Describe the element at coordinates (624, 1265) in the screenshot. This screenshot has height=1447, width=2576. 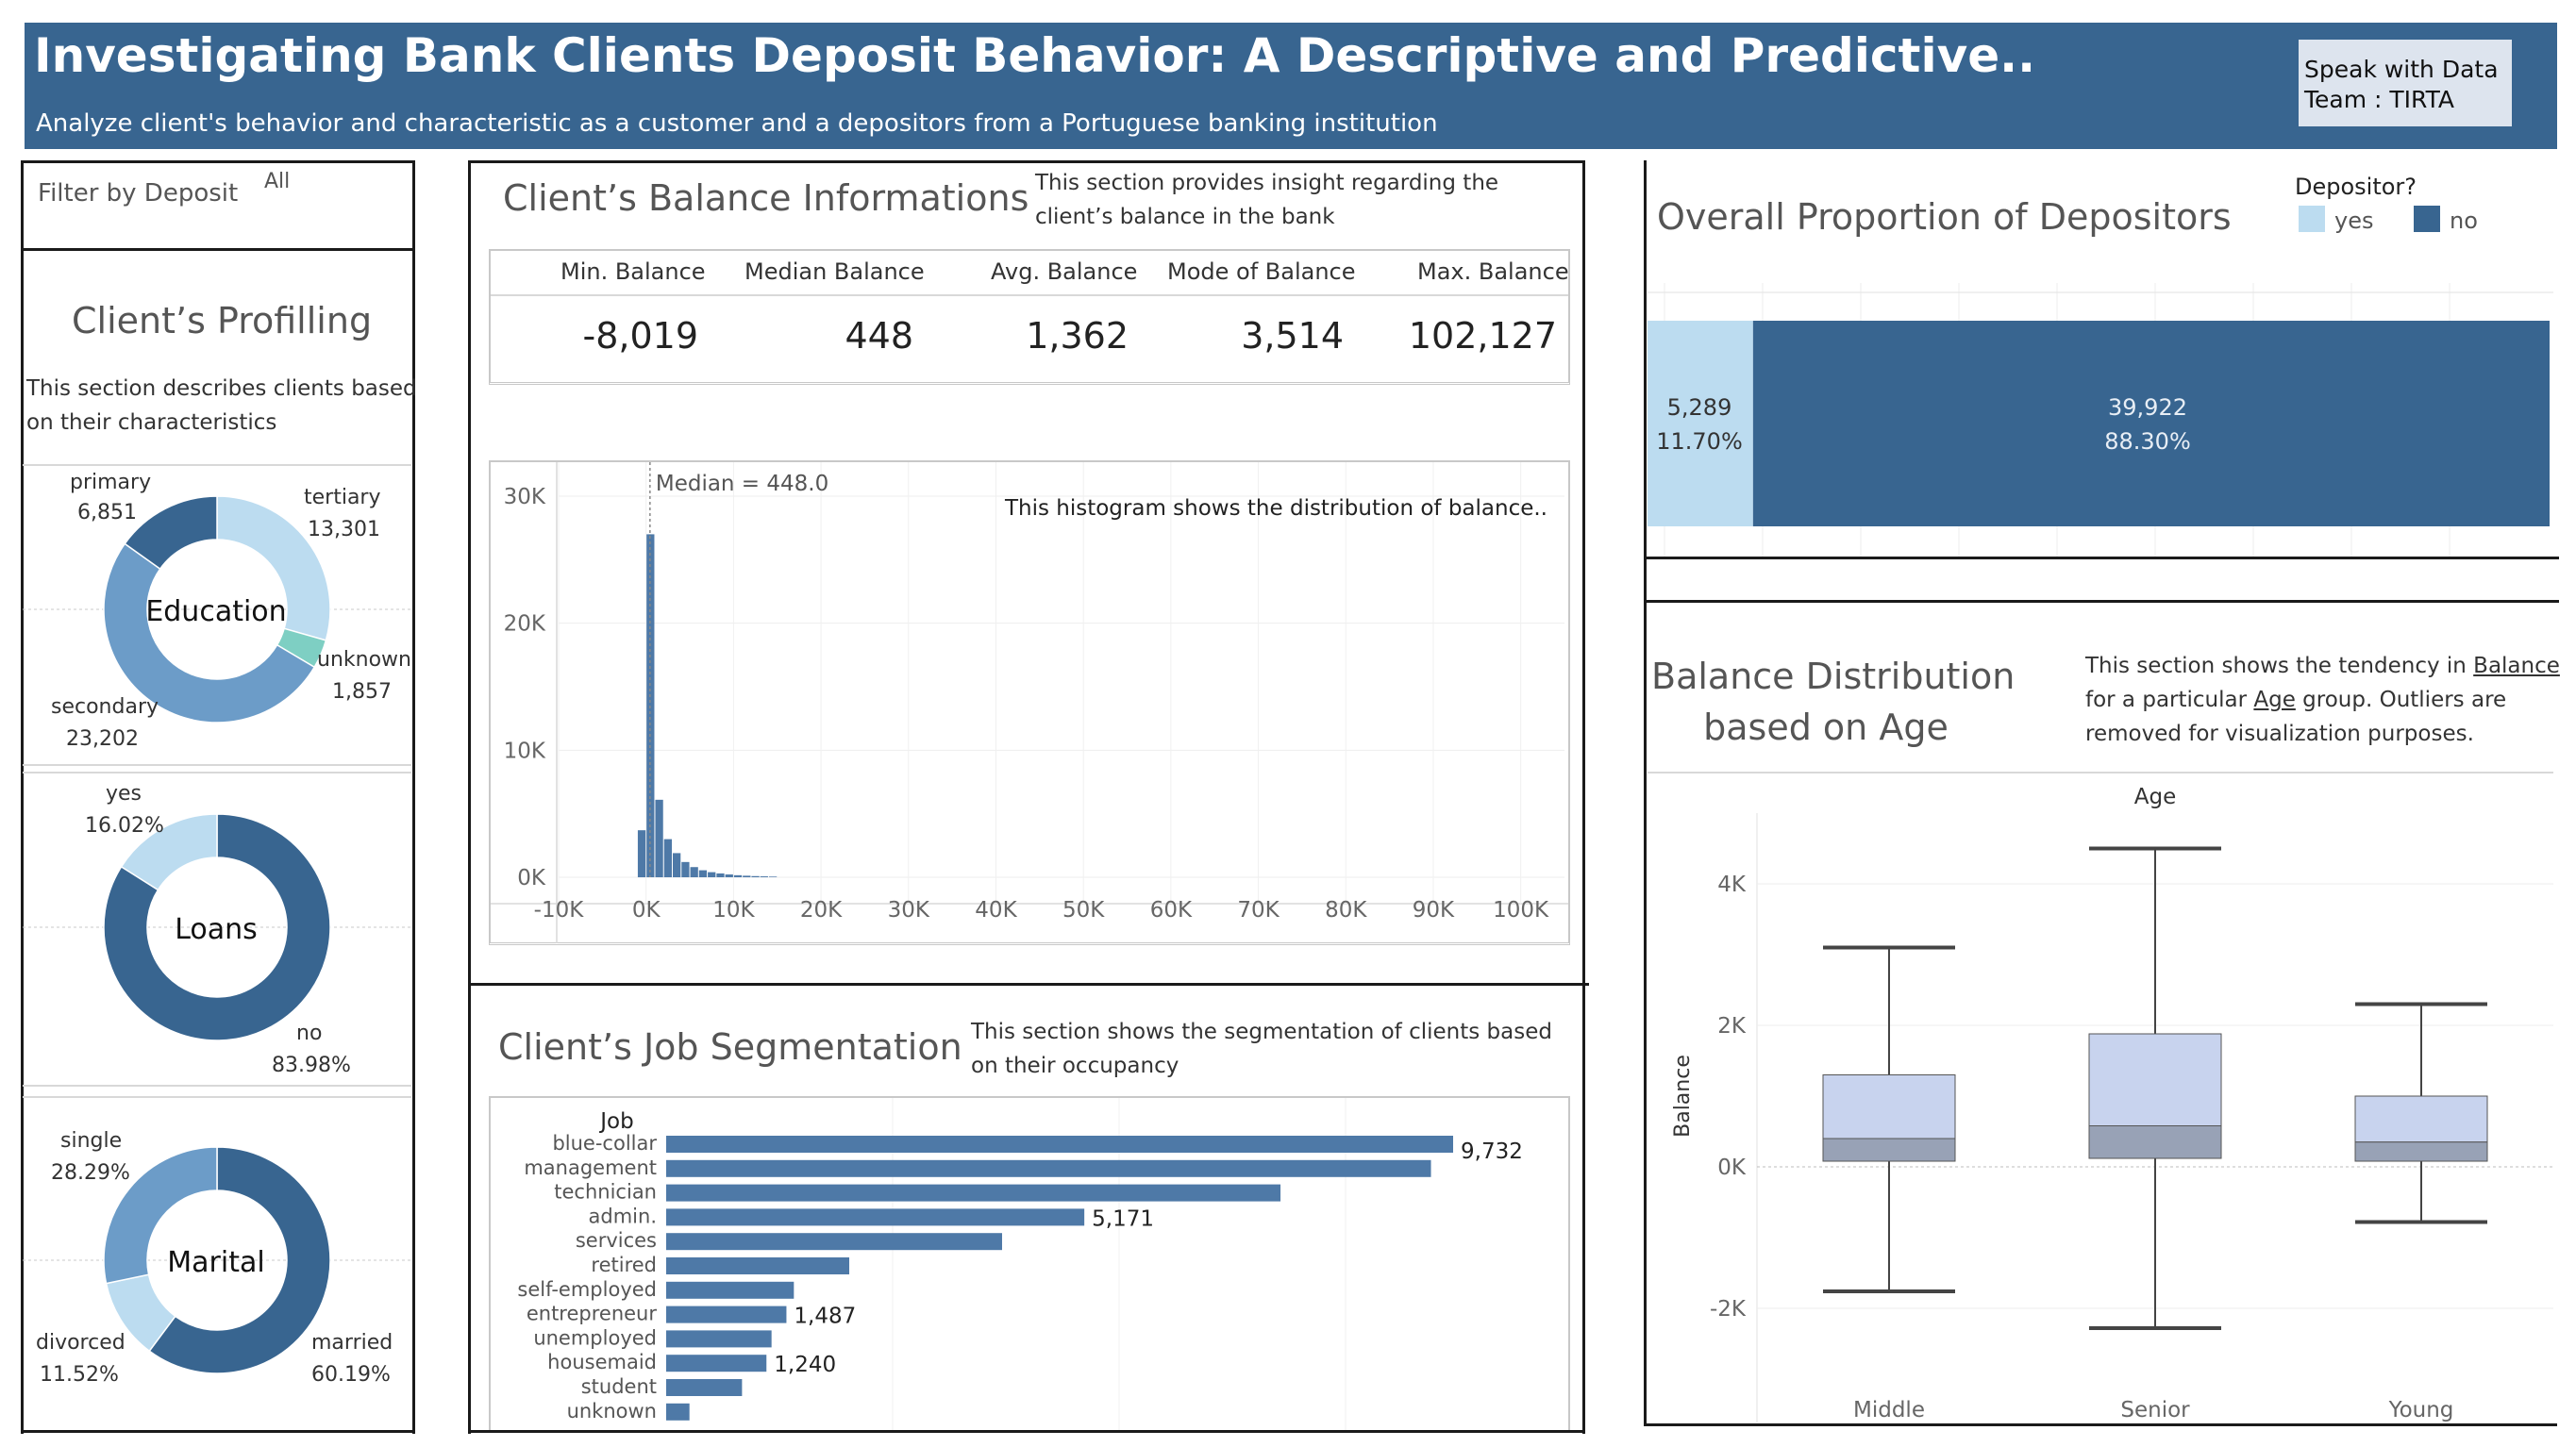
I see `job-label-retired: retired` at that location.